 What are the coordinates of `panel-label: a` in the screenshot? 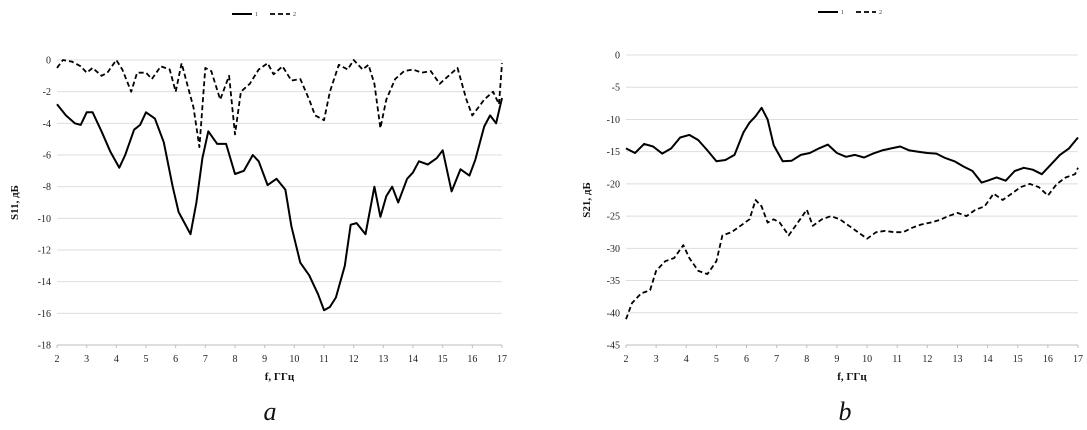 It's located at (270, 411).